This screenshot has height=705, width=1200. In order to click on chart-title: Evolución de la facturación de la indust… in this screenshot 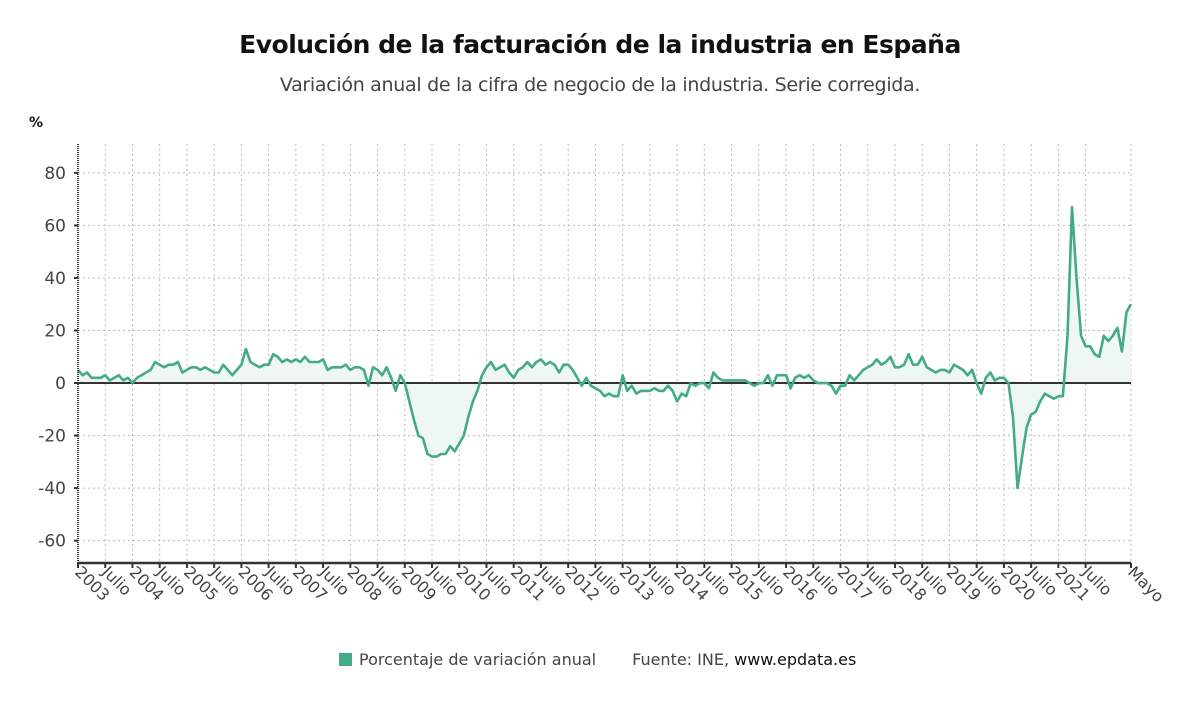, I will do `click(600, 44)`.